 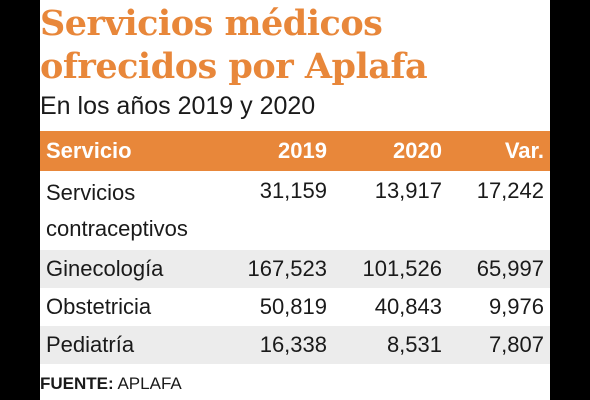 What do you see at coordinates (178, 106) in the screenshot?
I see `chart-subtitle: En los años 2019 y 2020` at bounding box center [178, 106].